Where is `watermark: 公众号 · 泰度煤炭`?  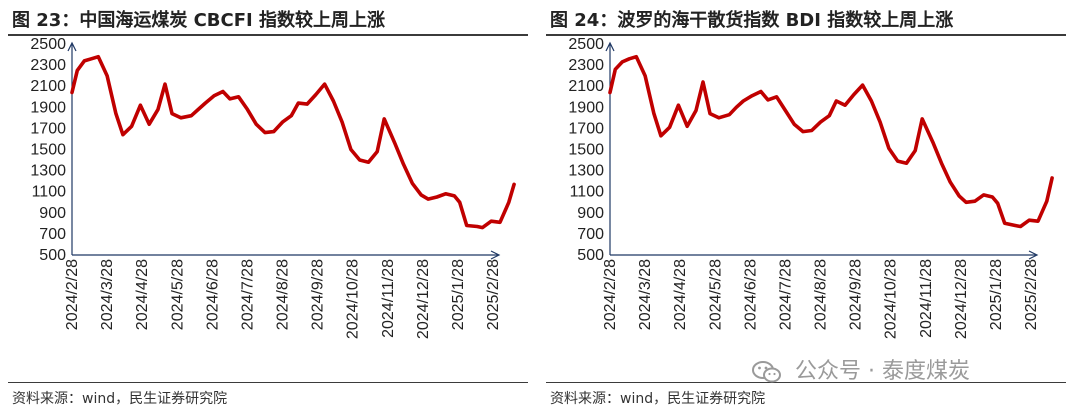 watermark: 公众号 · 泰度煤炭 is located at coordinates (861, 369).